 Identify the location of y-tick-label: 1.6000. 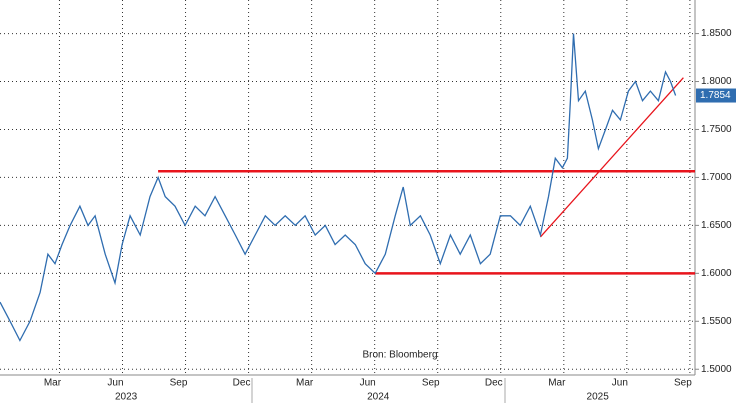
(716, 273).